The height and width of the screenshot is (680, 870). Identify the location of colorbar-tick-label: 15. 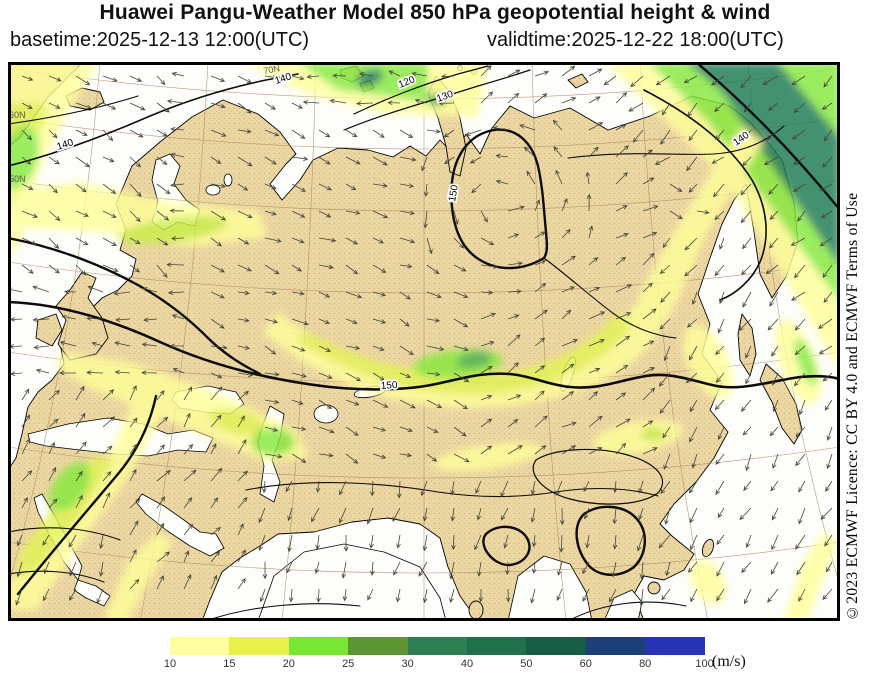
(229, 664).